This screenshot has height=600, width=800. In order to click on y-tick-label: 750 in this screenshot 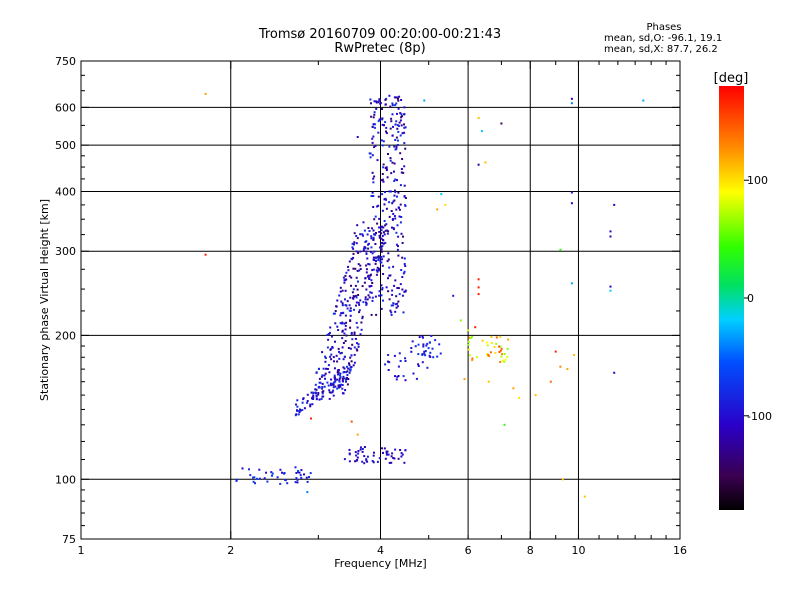, I will do `click(65, 61)`.